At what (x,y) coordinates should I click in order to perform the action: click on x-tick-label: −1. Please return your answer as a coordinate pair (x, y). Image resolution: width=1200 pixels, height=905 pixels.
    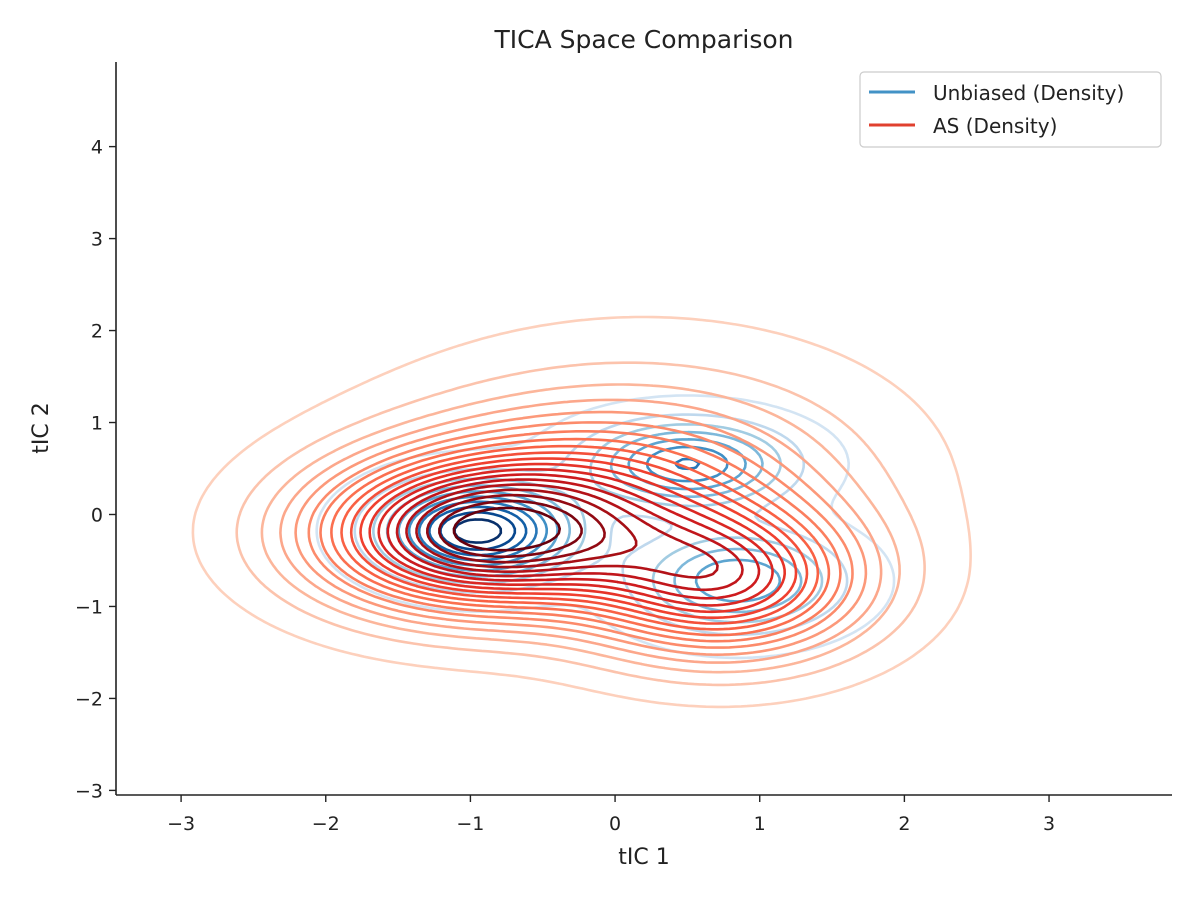
    Looking at the image, I should click on (470, 824).